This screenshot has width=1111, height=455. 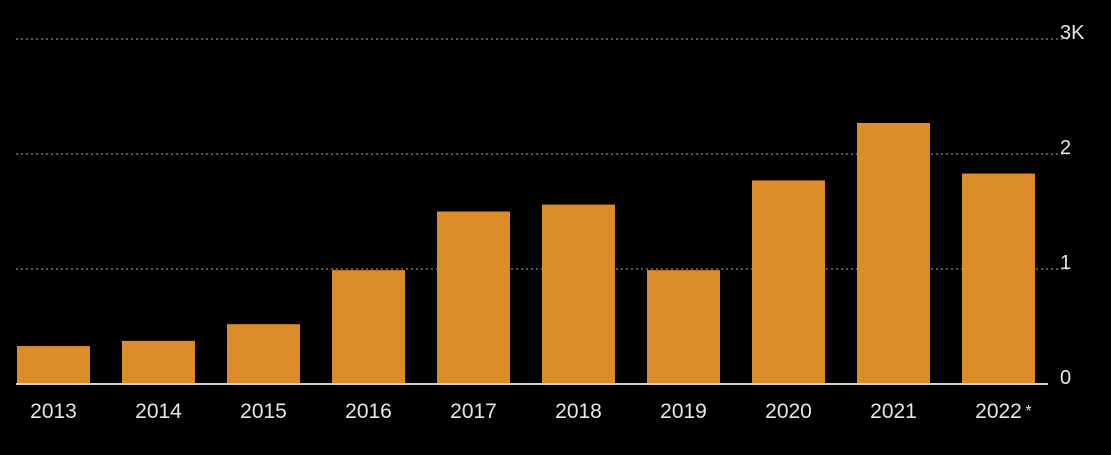 What do you see at coordinates (1028, 411) in the screenshot?
I see `annotation-mark: *` at bounding box center [1028, 411].